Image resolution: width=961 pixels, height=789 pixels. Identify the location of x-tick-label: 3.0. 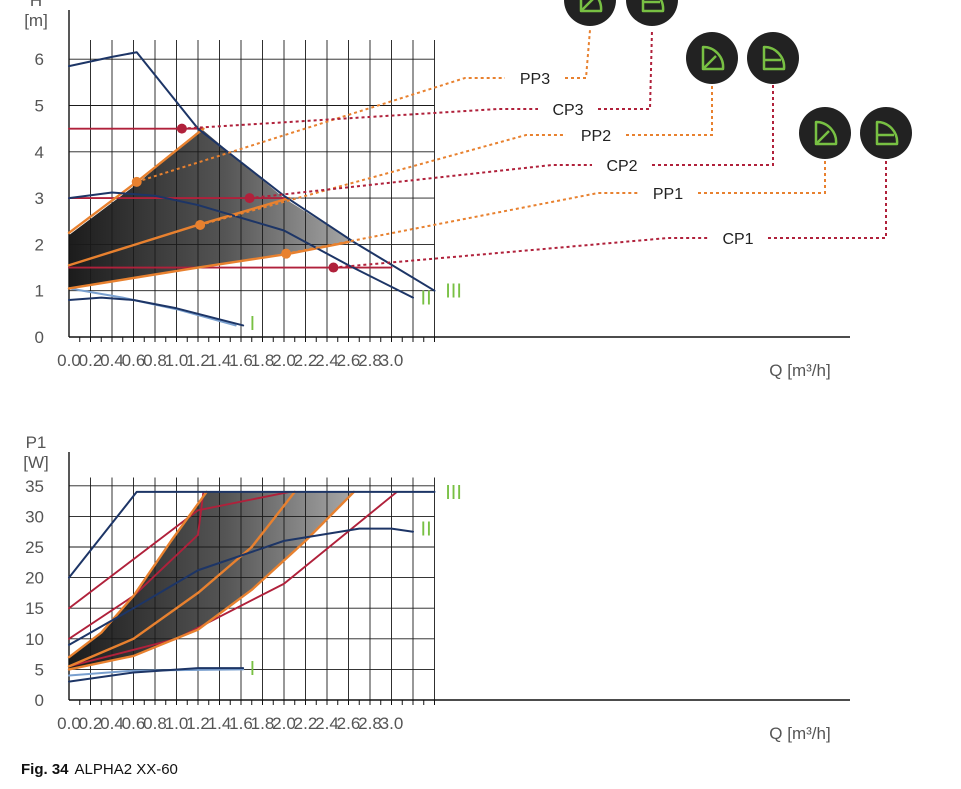
(392, 360).